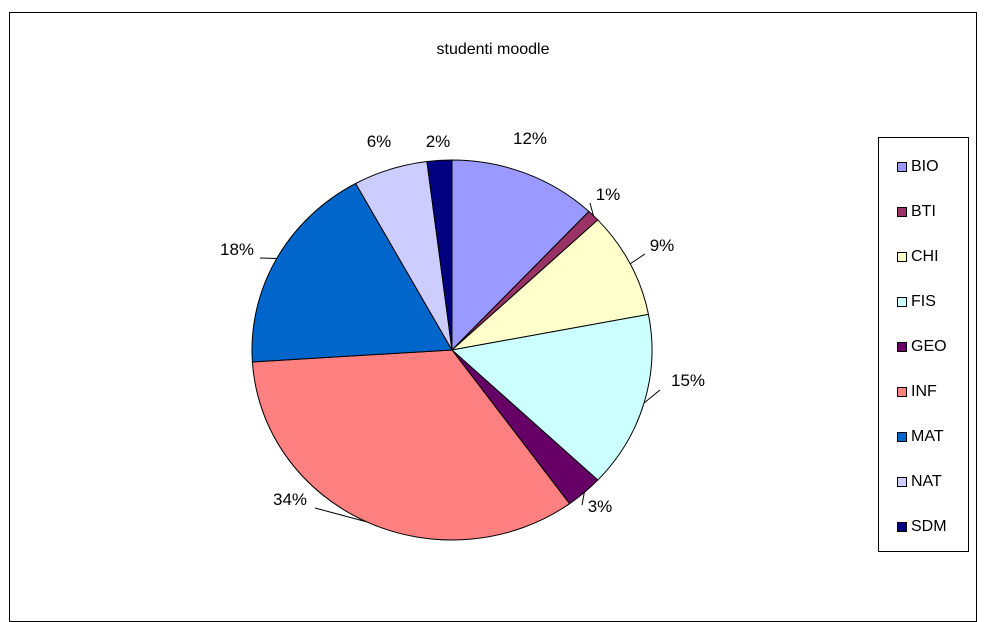 This screenshot has height=622, width=988. I want to click on legend-label: CHI, so click(925, 257).